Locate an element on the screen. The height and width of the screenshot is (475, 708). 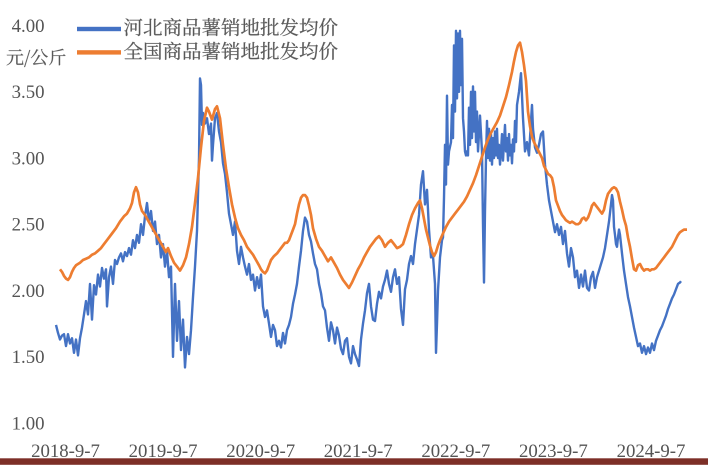
svg-text: 4.00 is located at coordinates (28, 26).